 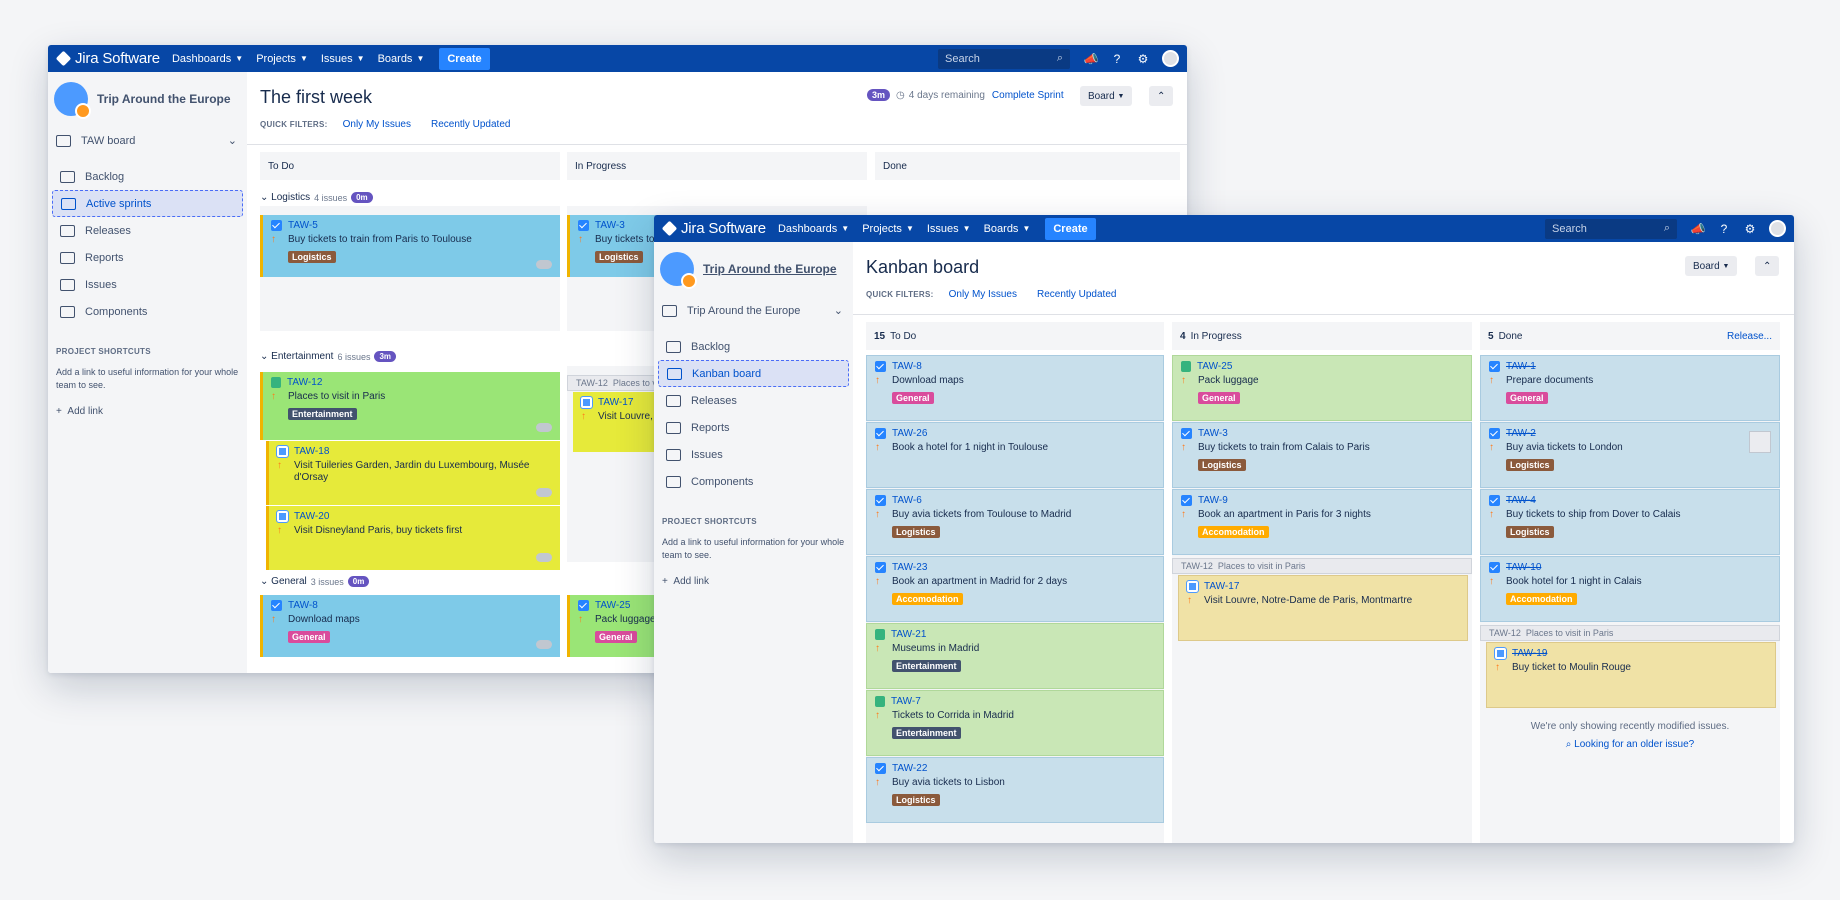 I want to click on collapse-button: ⌃, so click(x=1161, y=96).